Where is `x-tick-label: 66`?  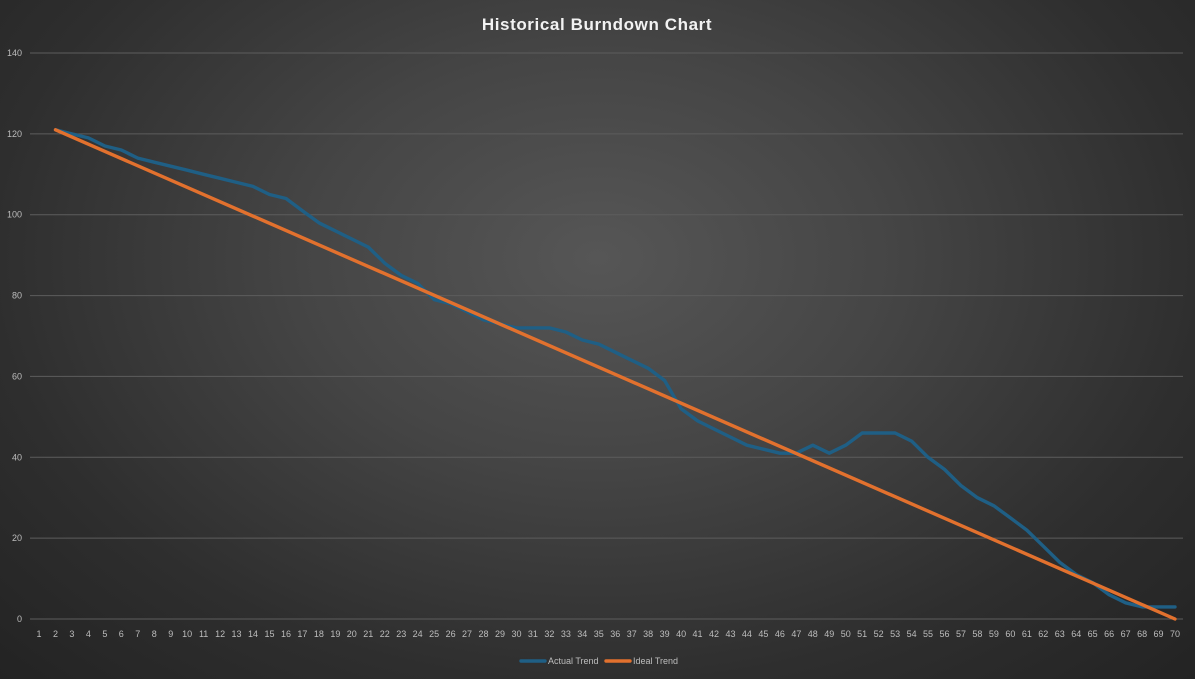
x-tick-label: 66 is located at coordinates (1109, 634).